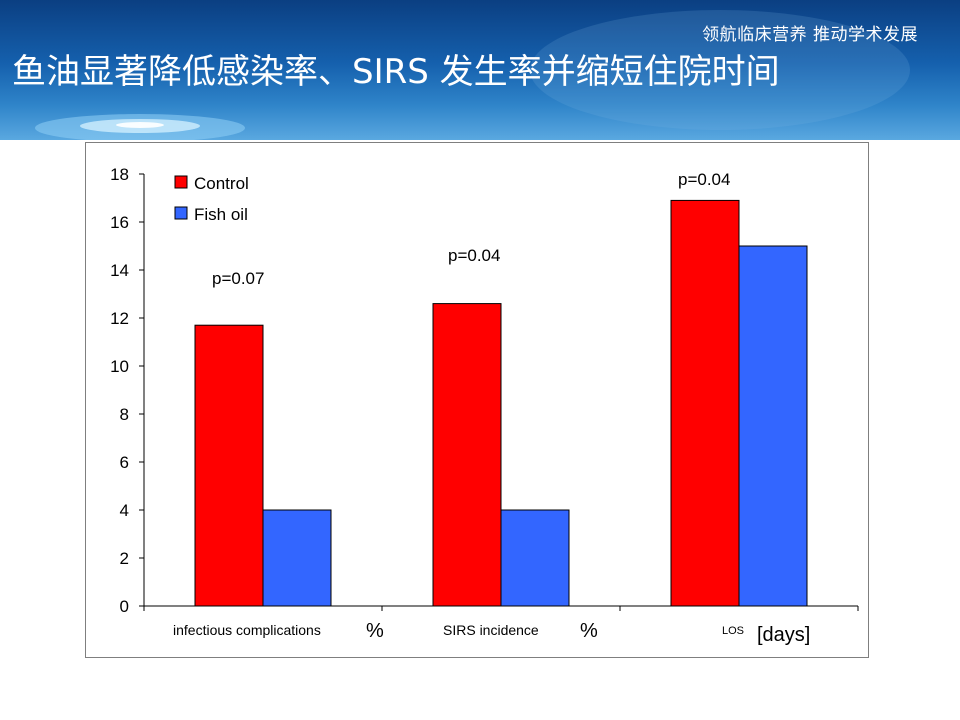 Image resolution: width=960 pixels, height=720 pixels. Describe the element at coordinates (810, 35) in the screenshot. I see `slogan: 领航临床营养 推动学术发展` at that location.